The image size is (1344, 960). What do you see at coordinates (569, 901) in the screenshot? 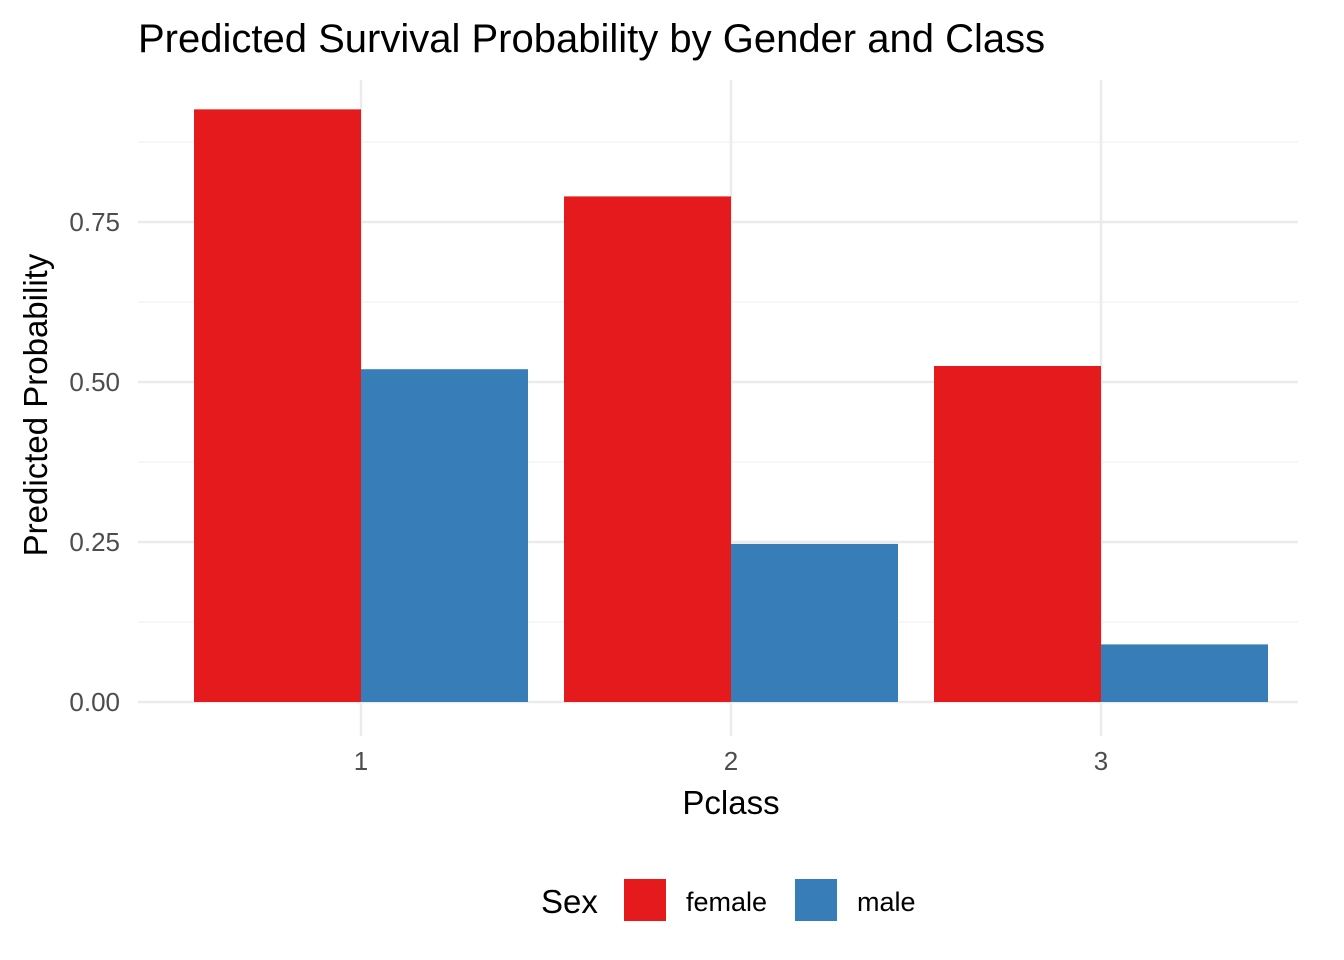
I see `legend-title: Sex` at bounding box center [569, 901].